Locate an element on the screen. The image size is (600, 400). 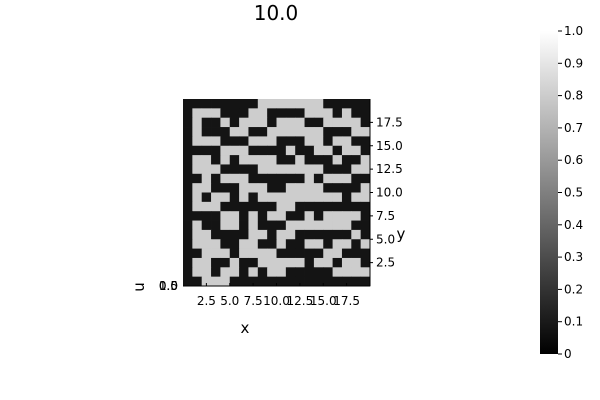
z-ticks: 0.00.51.0 is located at coordinates (168, 286).